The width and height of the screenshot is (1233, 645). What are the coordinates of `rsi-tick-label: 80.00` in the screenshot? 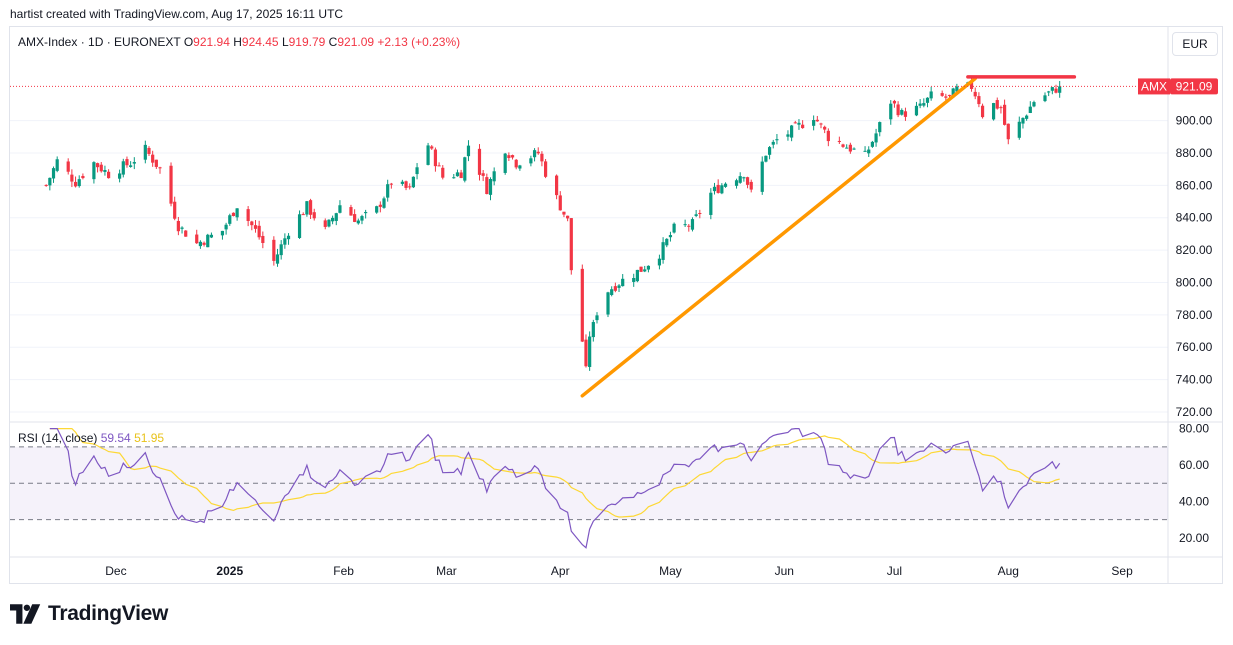 It's located at (1194, 429).